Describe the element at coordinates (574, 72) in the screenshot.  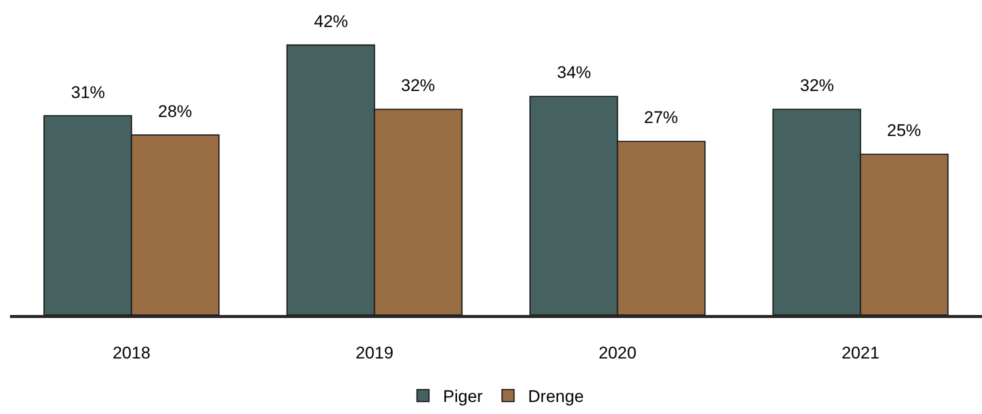
I see `data-label: 34%` at that location.